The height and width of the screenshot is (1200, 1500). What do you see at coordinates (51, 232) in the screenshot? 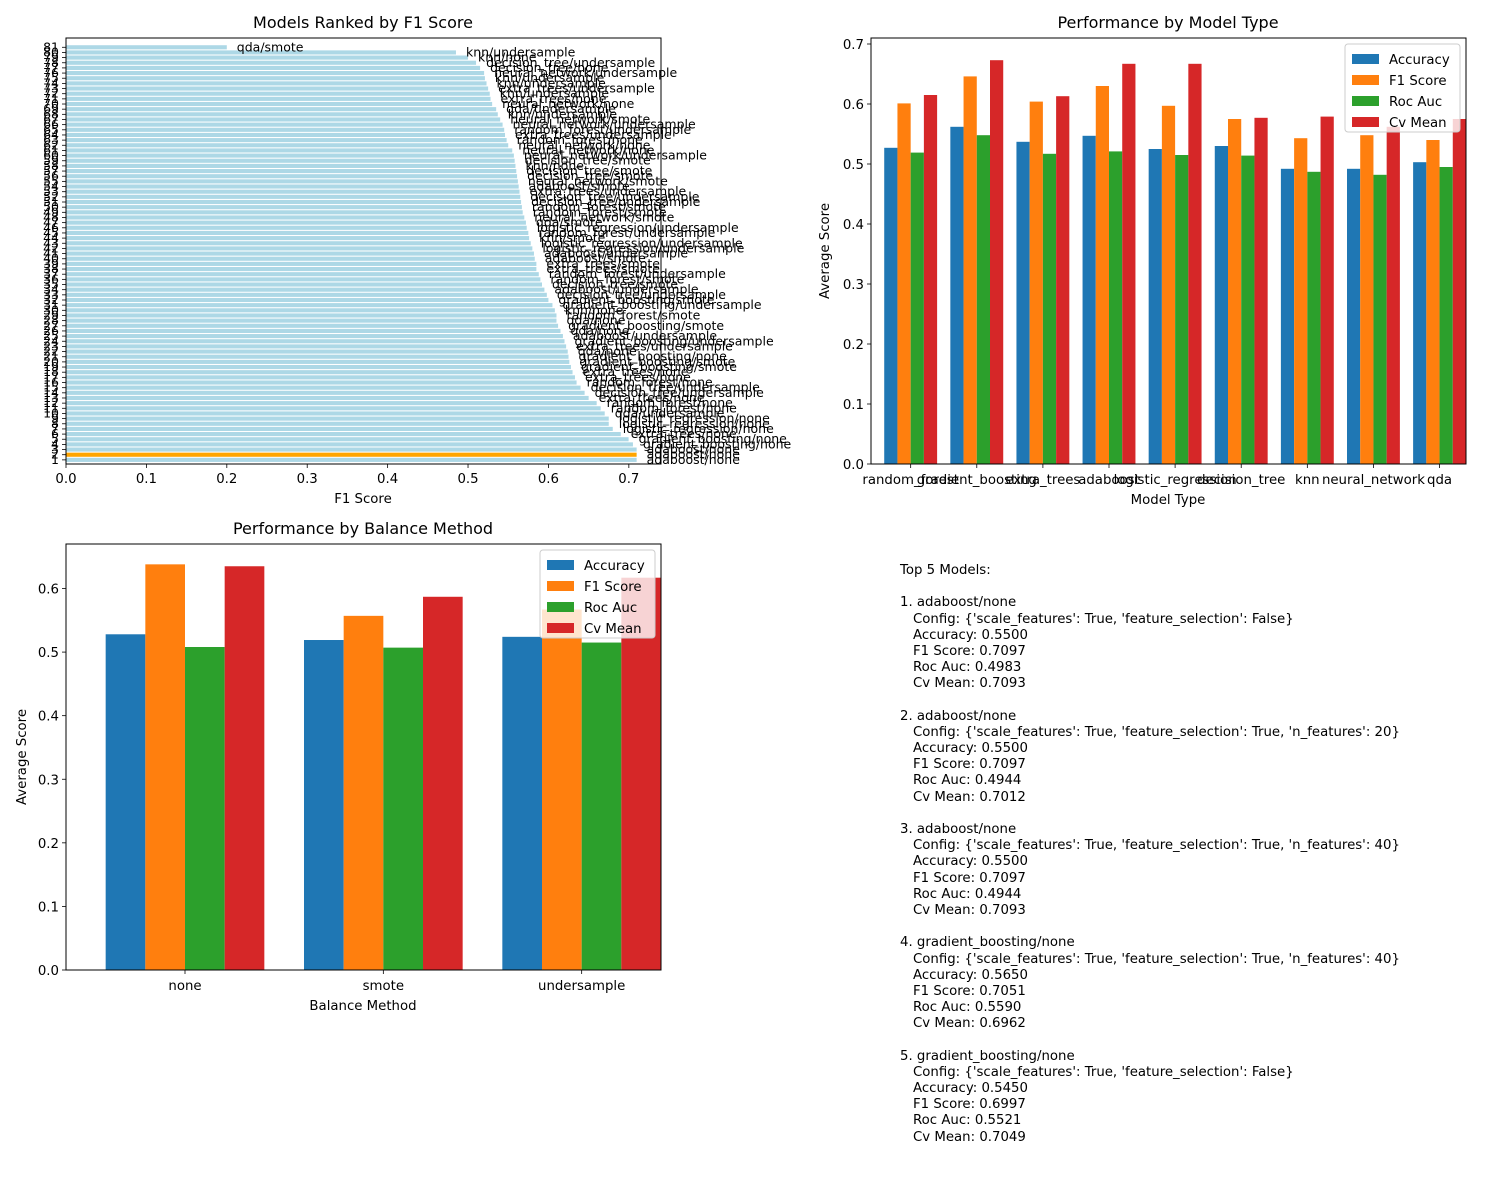
I see `ranking-ytick-label: 45` at bounding box center [51, 232].